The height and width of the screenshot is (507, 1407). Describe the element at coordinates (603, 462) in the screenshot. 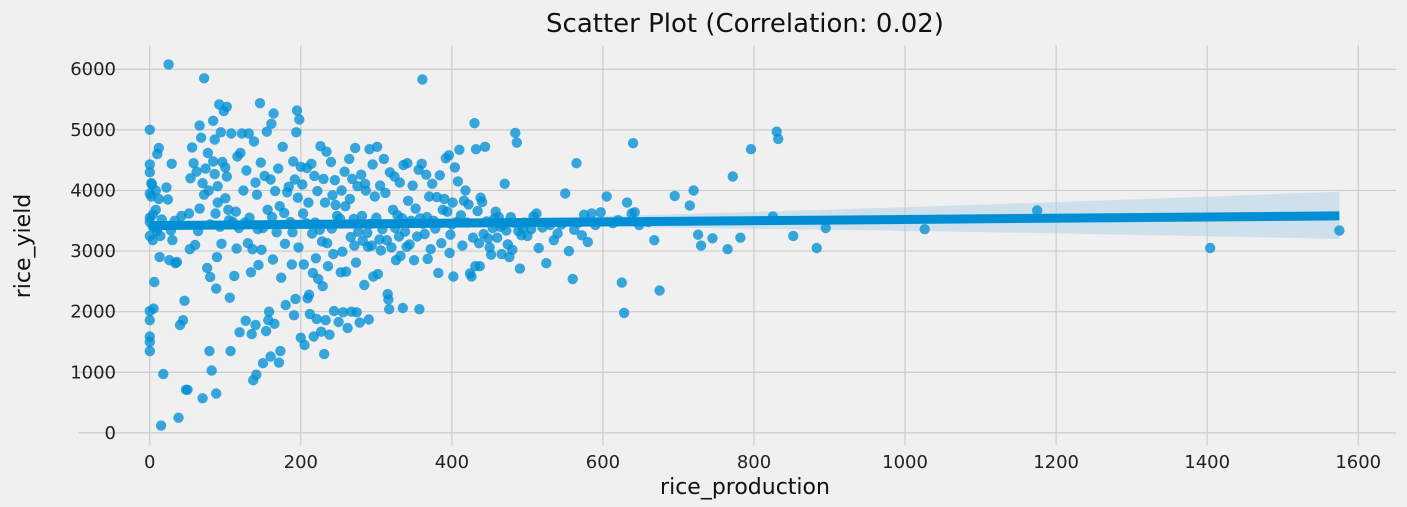

I see `x-tick-label: 600` at that location.